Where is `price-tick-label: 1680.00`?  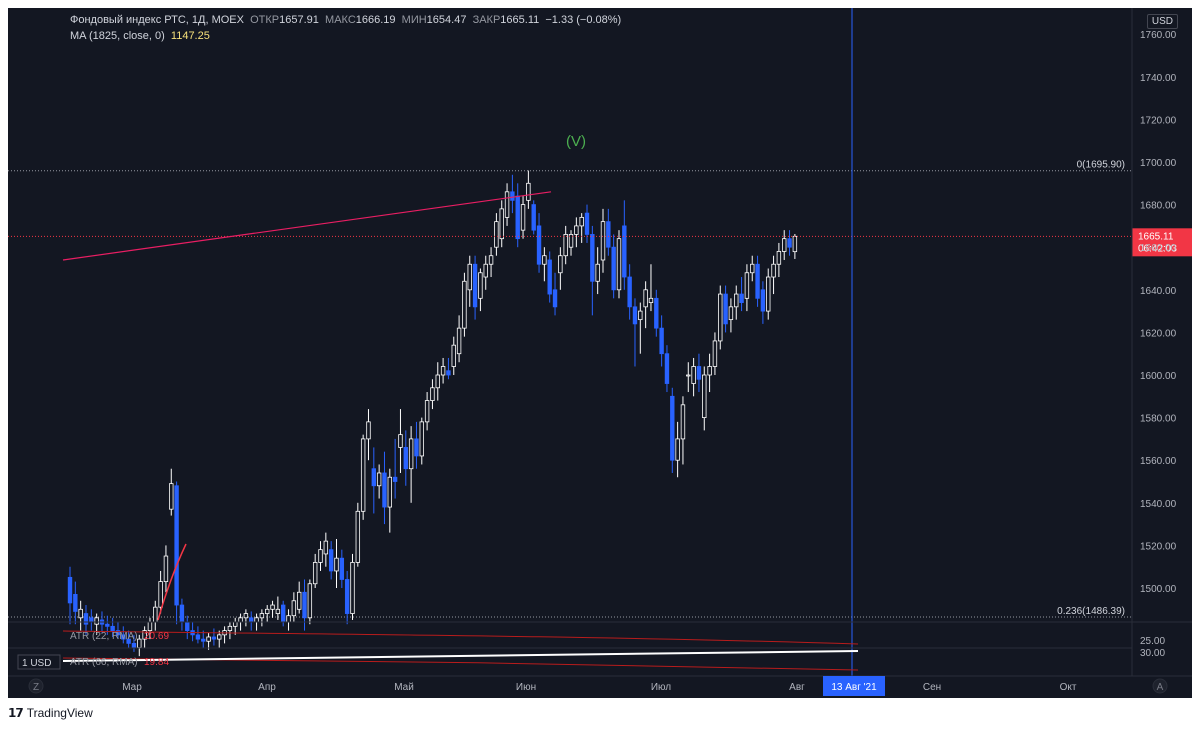 price-tick-label: 1680.00 is located at coordinates (1158, 206).